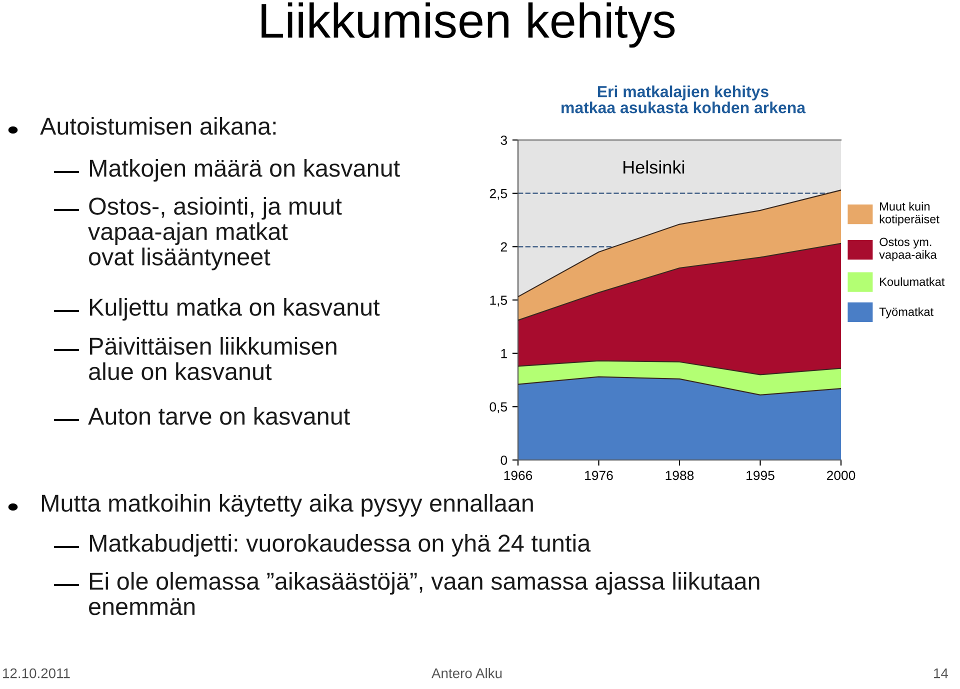 This screenshot has width=960, height=689. What do you see at coordinates (599, 475) in the screenshot?
I see `x-tick-label: 1976` at bounding box center [599, 475].